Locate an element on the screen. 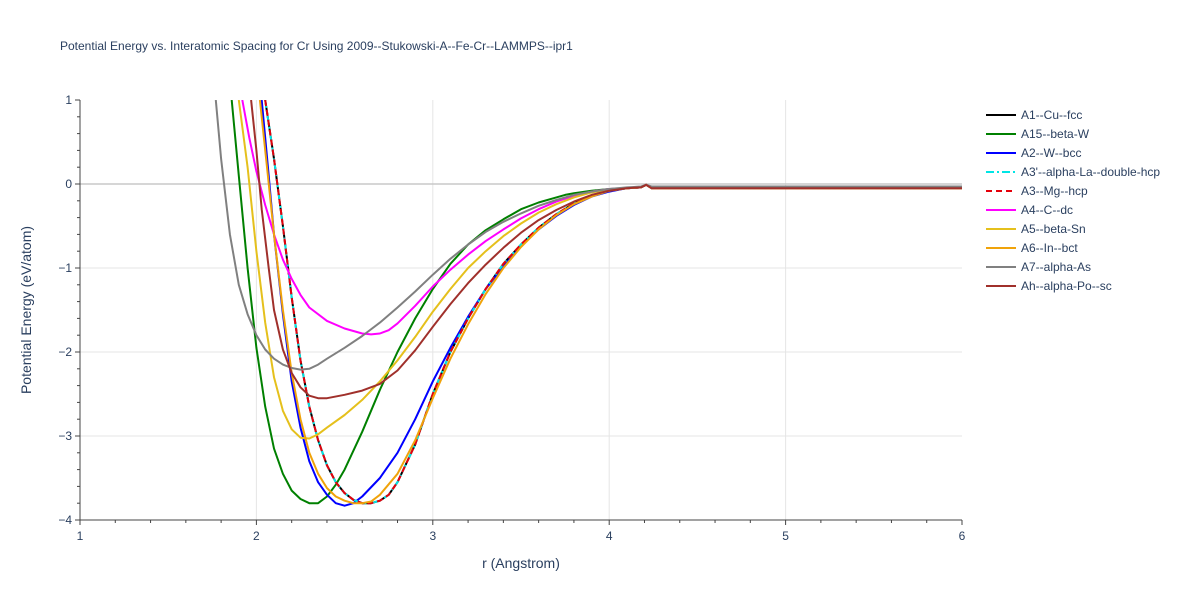 Image resolution: width=1200 pixels, height=600 pixels. legend-item-0: A1--Cu--fcc is located at coordinates (1034, 115).